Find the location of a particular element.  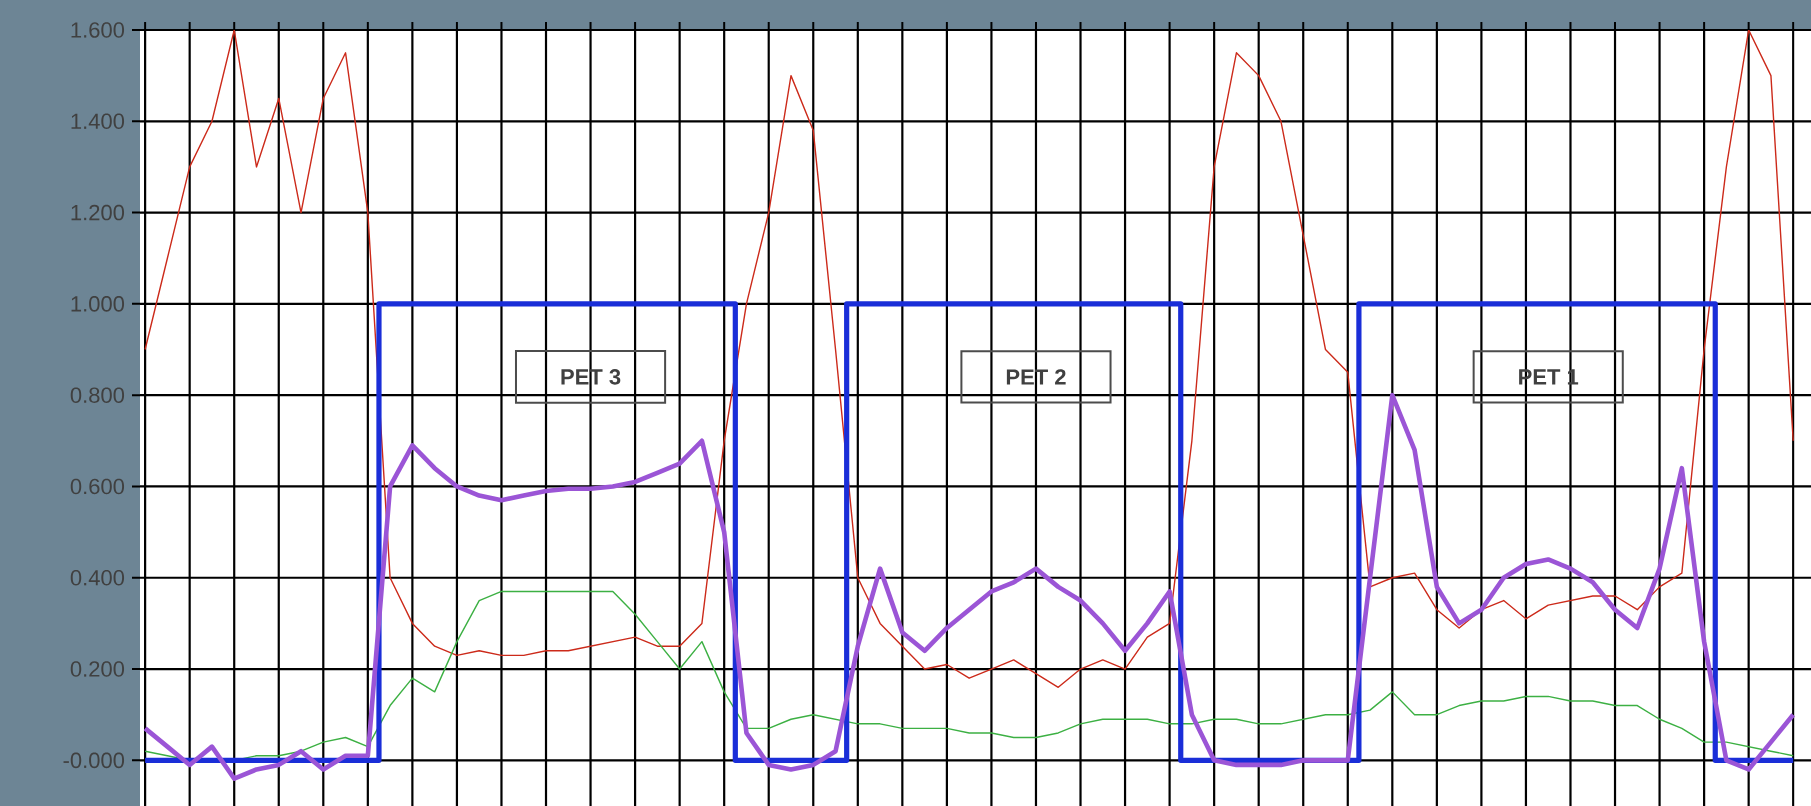

y-tick-label: 0.600 is located at coordinates (97, 486).